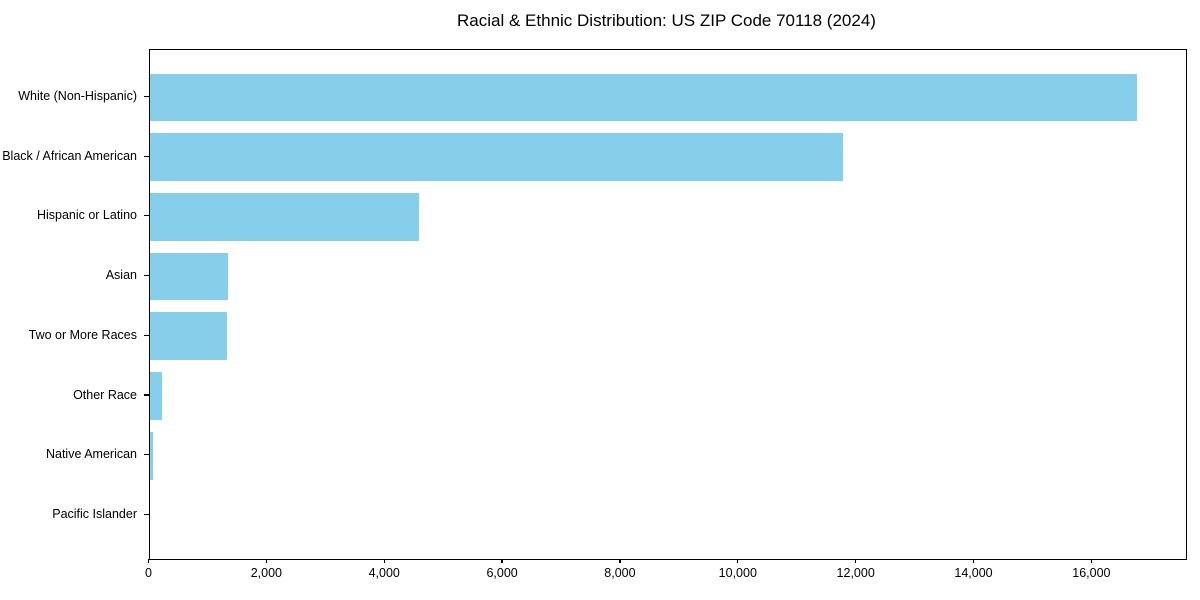  I want to click on x-axis-tick-label: 8,000, so click(620, 573).